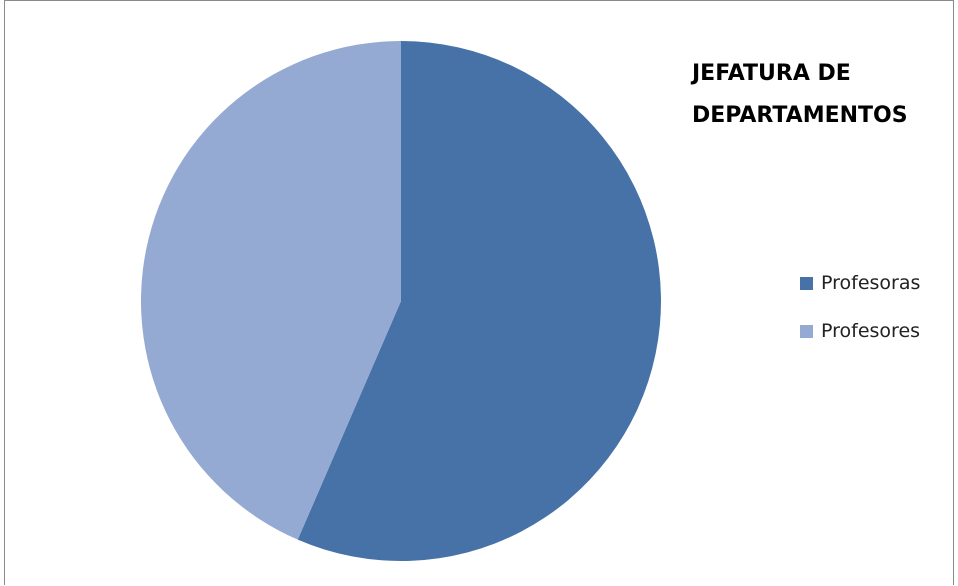  I want to click on legend-item-profesores: Profesores, so click(860, 331).